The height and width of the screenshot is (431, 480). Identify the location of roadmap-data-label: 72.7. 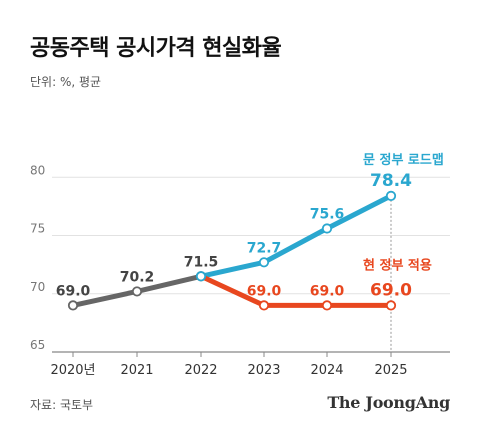
(264, 248).